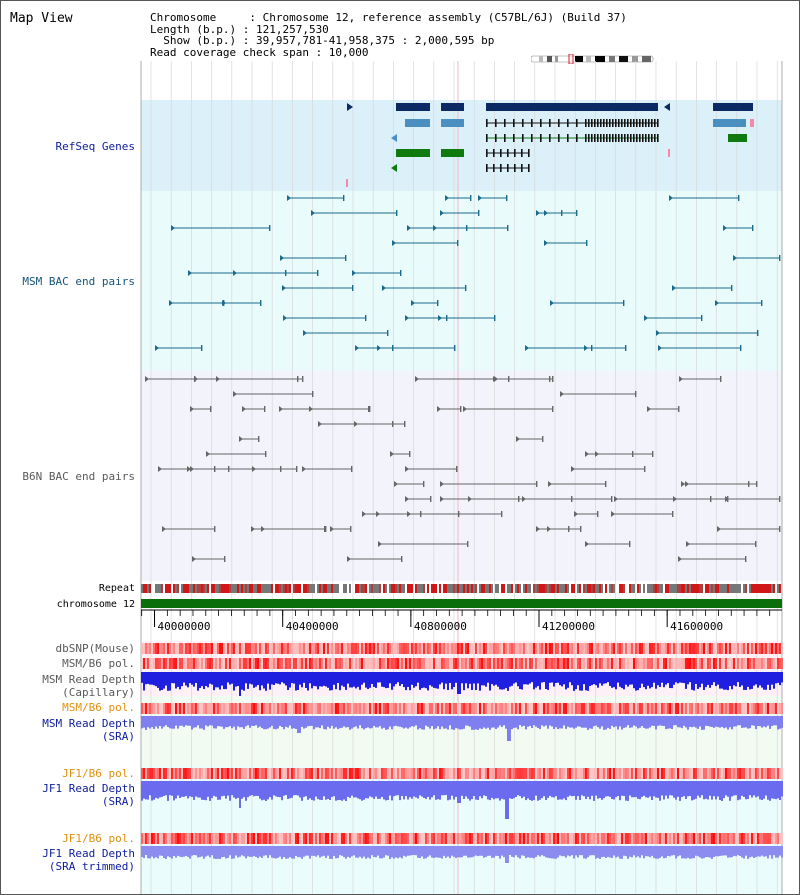 The height and width of the screenshot is (895, 800). What do you see at coordinates (593, 59) in the screenshot?
I see `chromosome-ideogram` at bounding box center [593, 59].